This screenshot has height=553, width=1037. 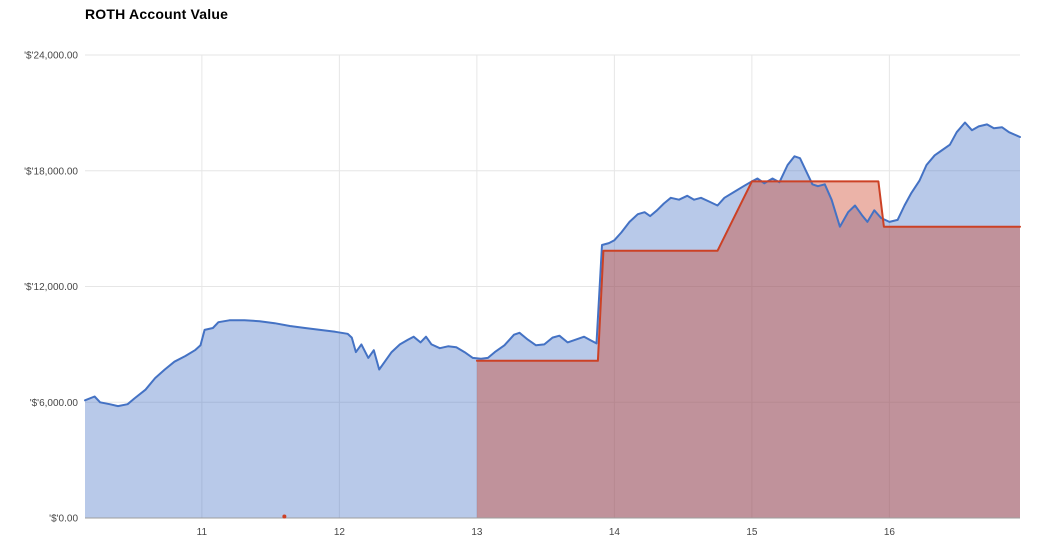 What do you see at coordinates (890, 532) in the screenshot?
I see `x-tick-label: 16` at bounding box center [890, 532].